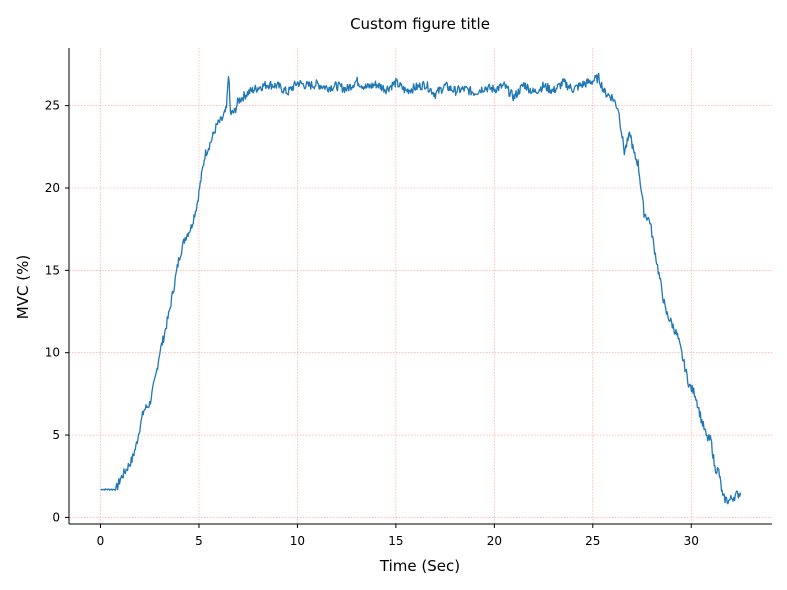  Describe the element at coordinates (592, 541) in the screenshot. I see `x-tick-label: 25` at that location.